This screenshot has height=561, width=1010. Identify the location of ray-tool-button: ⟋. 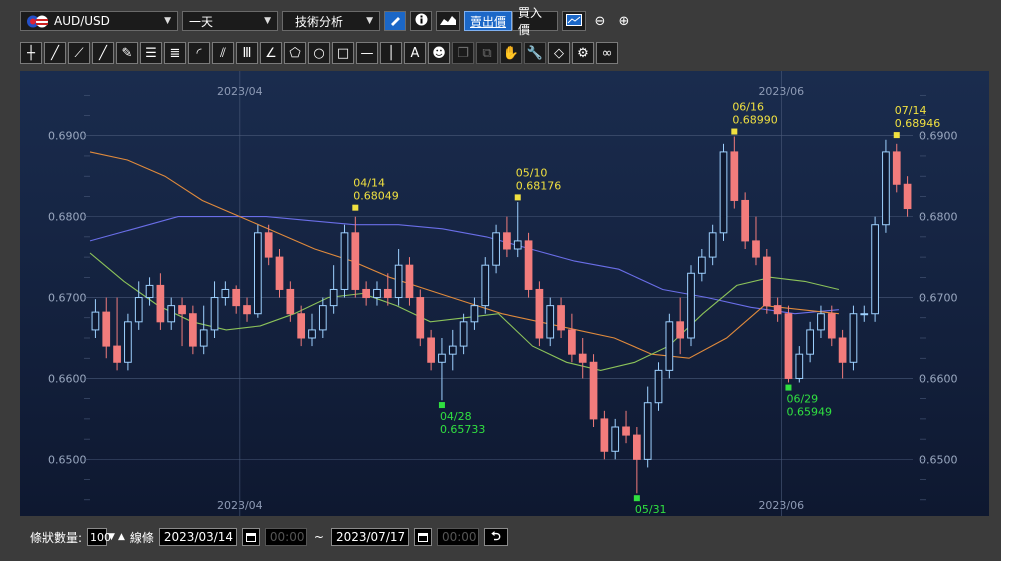
(79, 53).